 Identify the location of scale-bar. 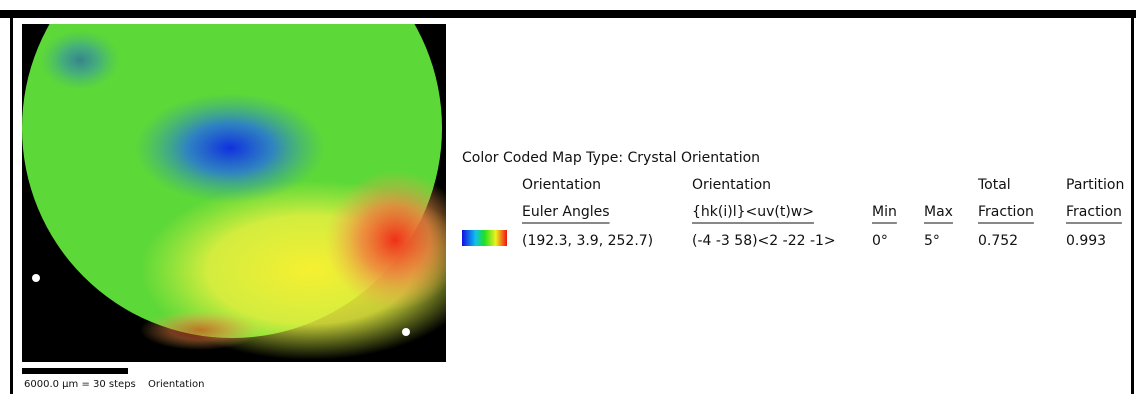
(75, 371).